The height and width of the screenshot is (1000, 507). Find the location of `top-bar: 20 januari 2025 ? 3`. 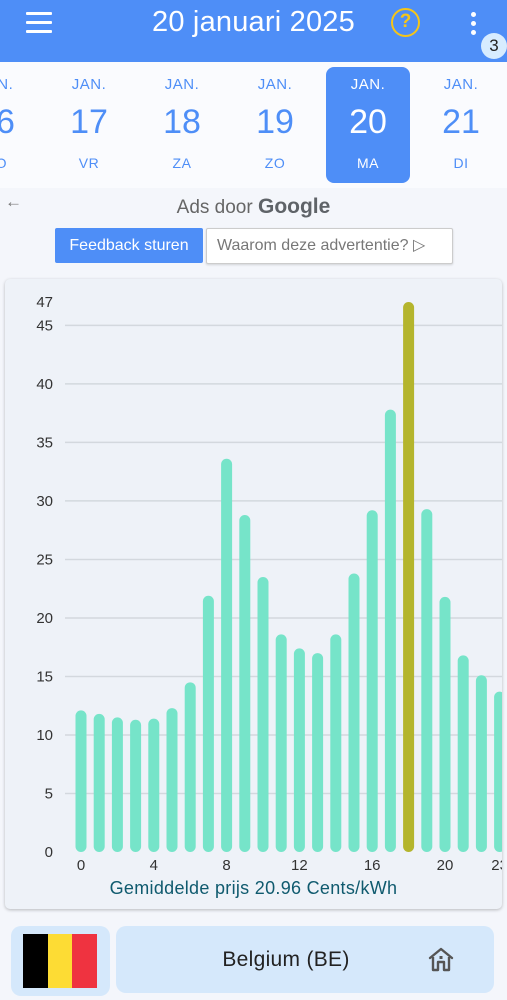

top-bar: 20 januari 2025 ? 3 is located at coordinates (253, 31).